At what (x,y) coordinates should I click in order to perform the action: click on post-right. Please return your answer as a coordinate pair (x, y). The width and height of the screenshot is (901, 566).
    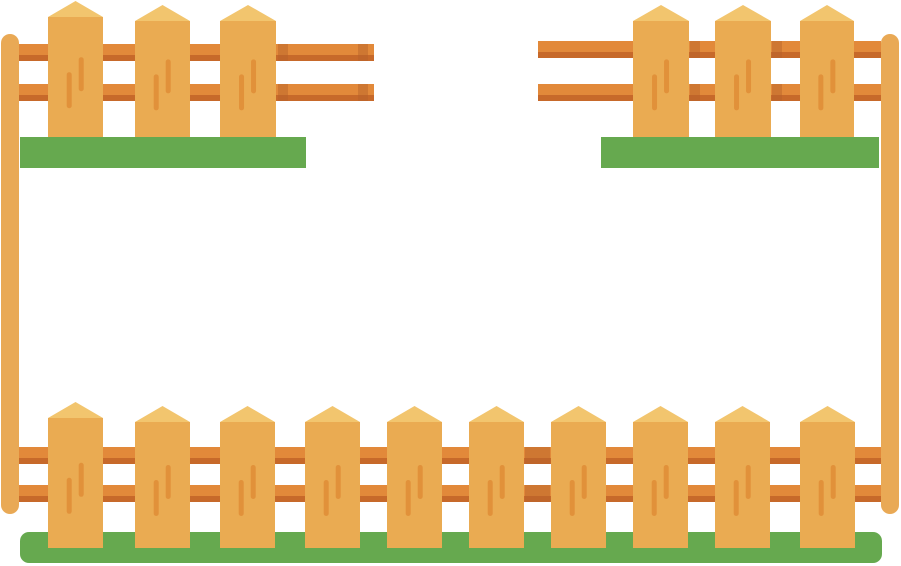
    Looking at the image, I should click on (890, 274).